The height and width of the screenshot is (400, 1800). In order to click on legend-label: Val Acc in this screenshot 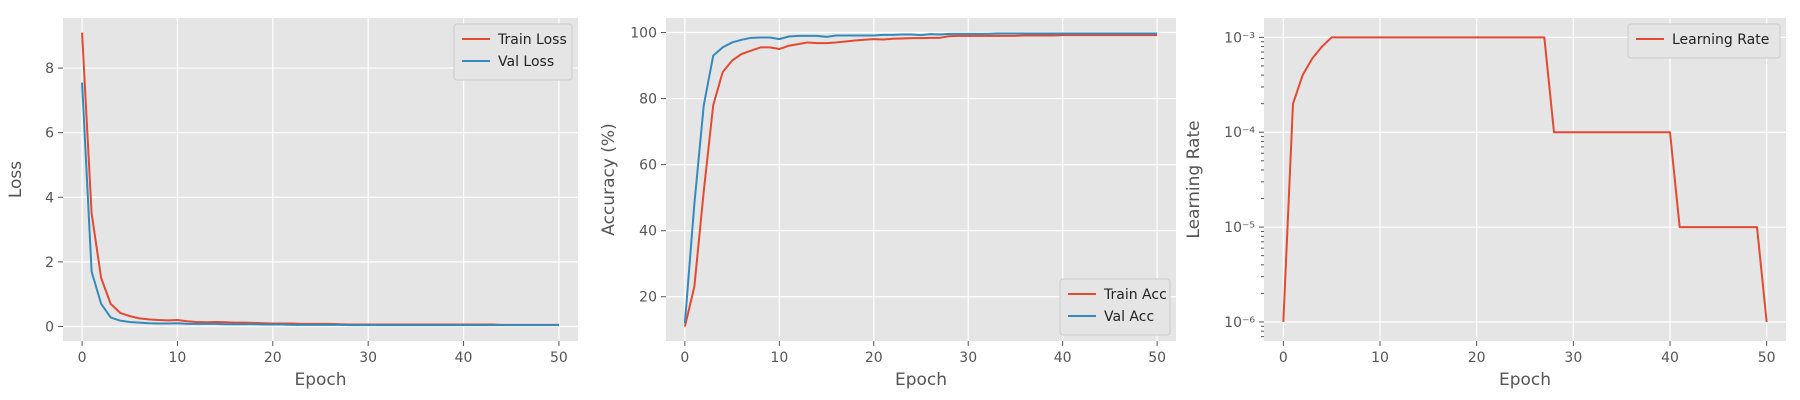, I will do `click(1129, 317)`.